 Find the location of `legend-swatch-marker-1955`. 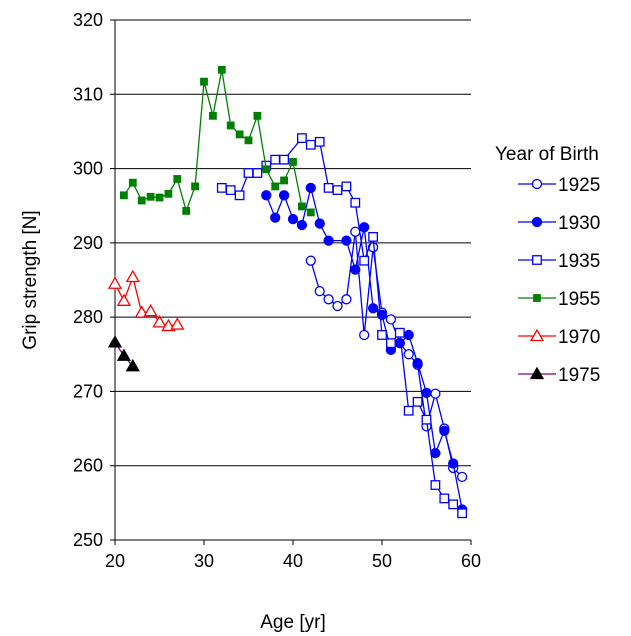

legend-swatch-marker-1955 is located at coordinates (537, 298).